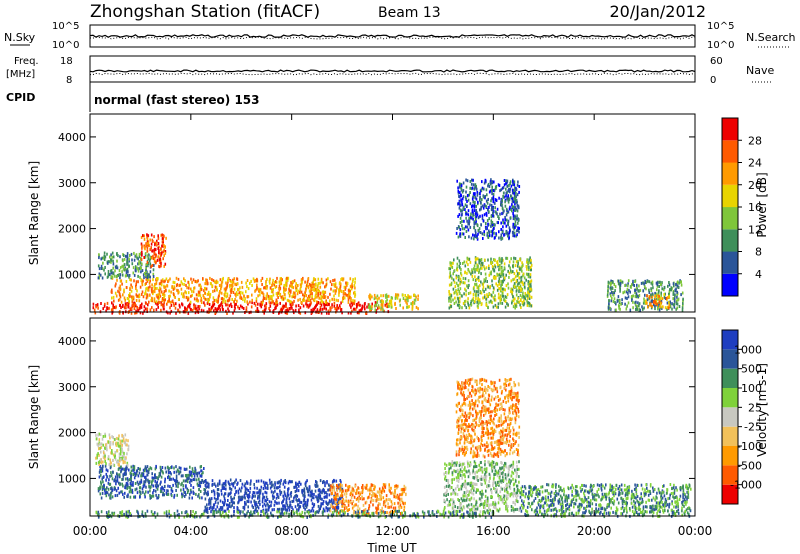 This screenshot has height=554, width=800. I want to click on nave-label: Nave, so click(760, 70).